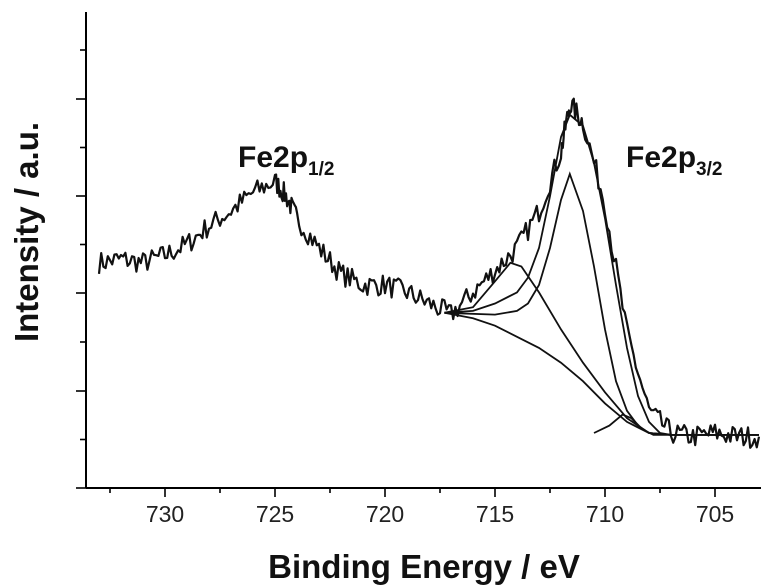 This screenshot has height=587, width=761. What do you see at coordinates (81, 269) in the screenshot?
I see `y-ticks` at bounding box center [81, 269].